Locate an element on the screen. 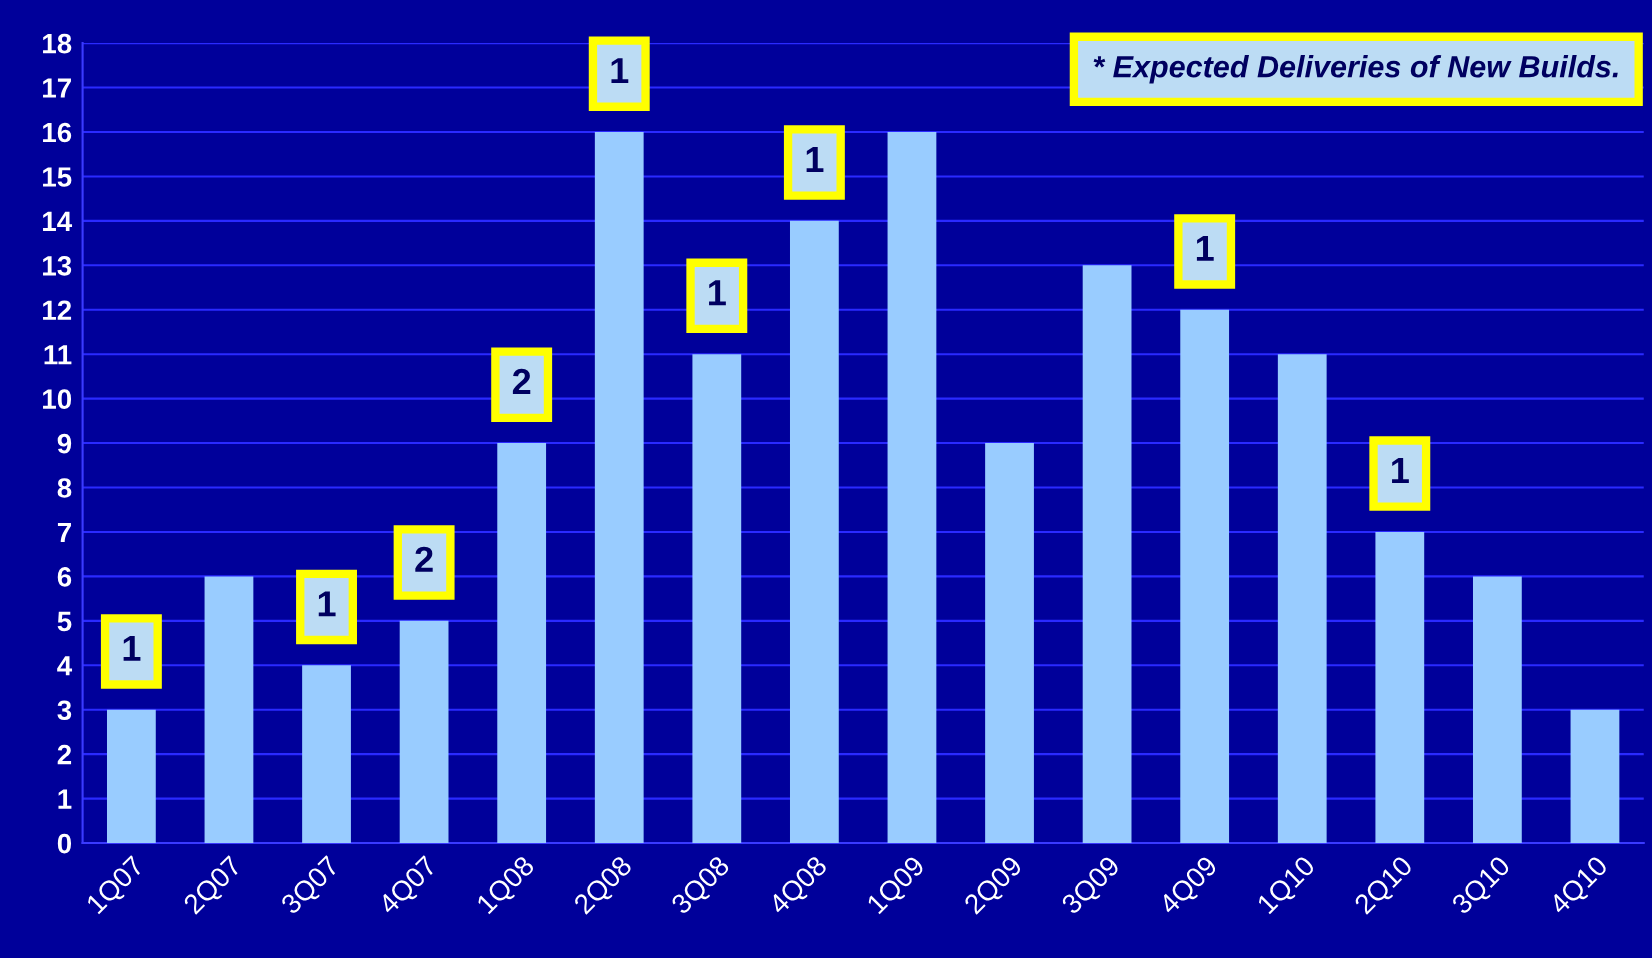 The height and width of the screenshot is (958, 1652). y-tick-label: 3 is located at coordinates (64, 710).